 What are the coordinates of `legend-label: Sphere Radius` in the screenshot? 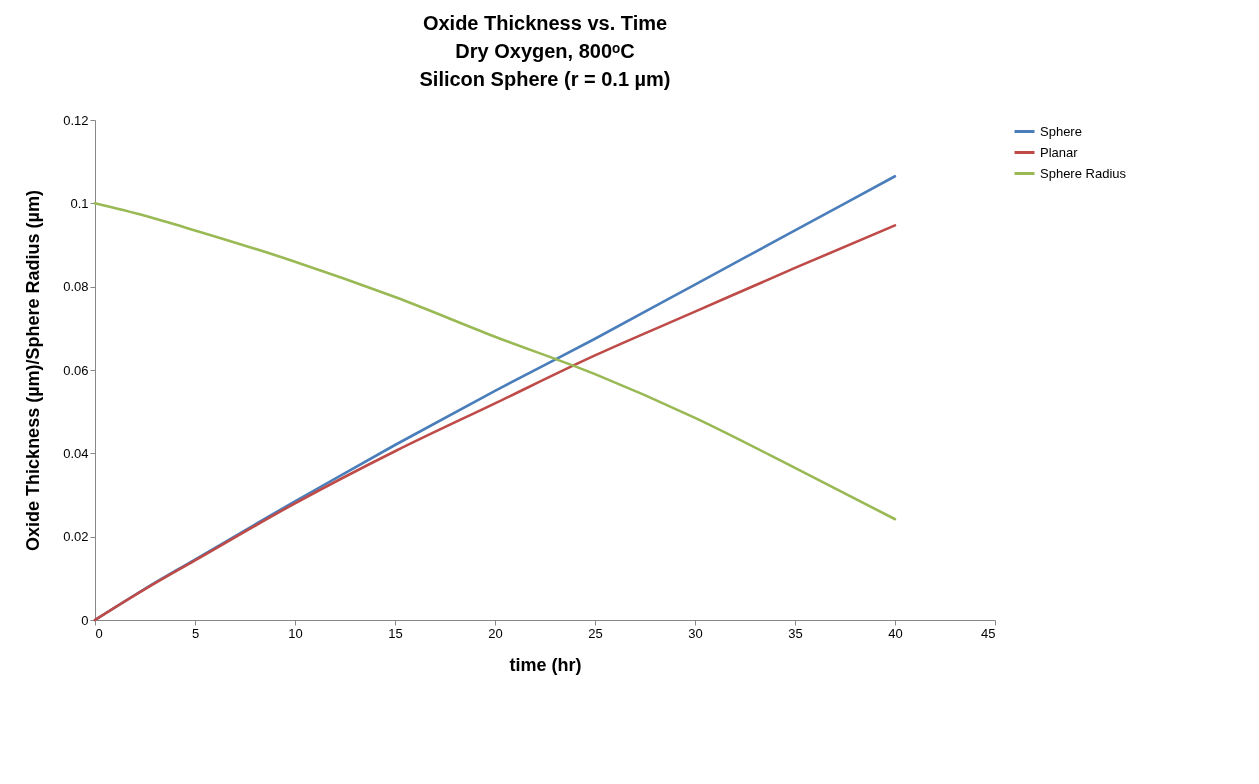 It's located at (1083, 173).